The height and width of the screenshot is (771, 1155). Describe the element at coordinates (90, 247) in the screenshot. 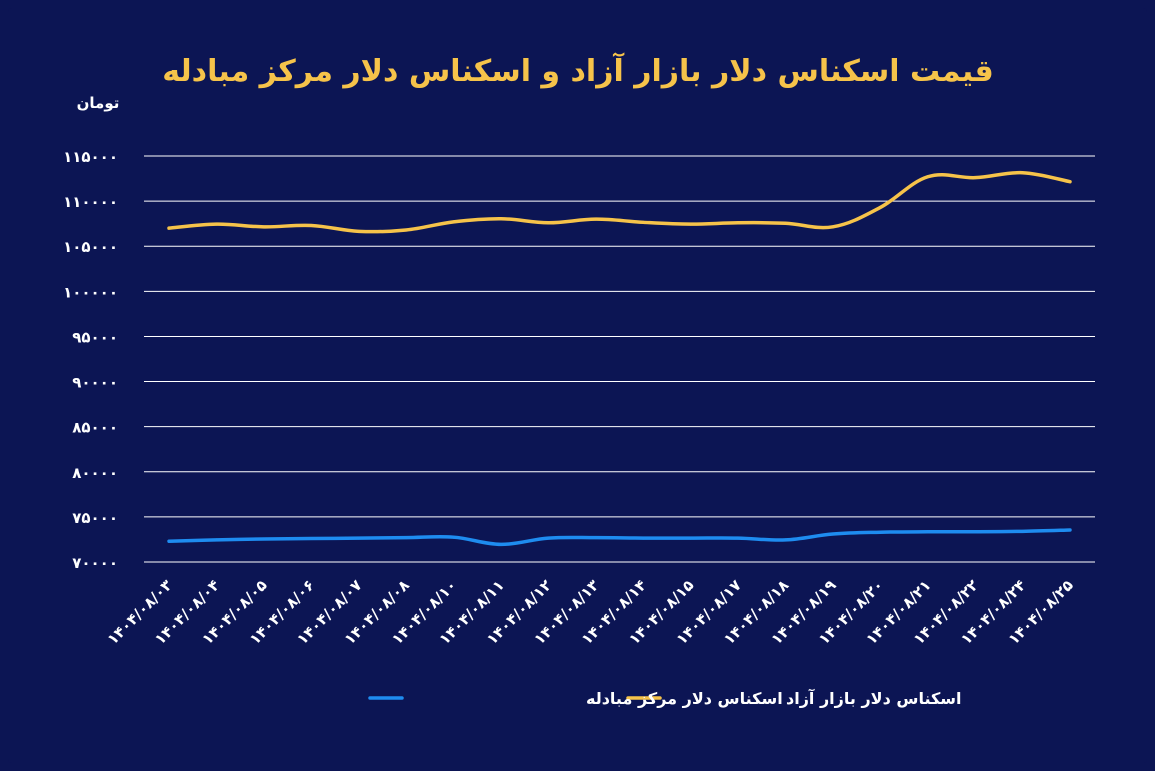

I see `y-tick-label: ۱۰۵۰۰۰` at that location.